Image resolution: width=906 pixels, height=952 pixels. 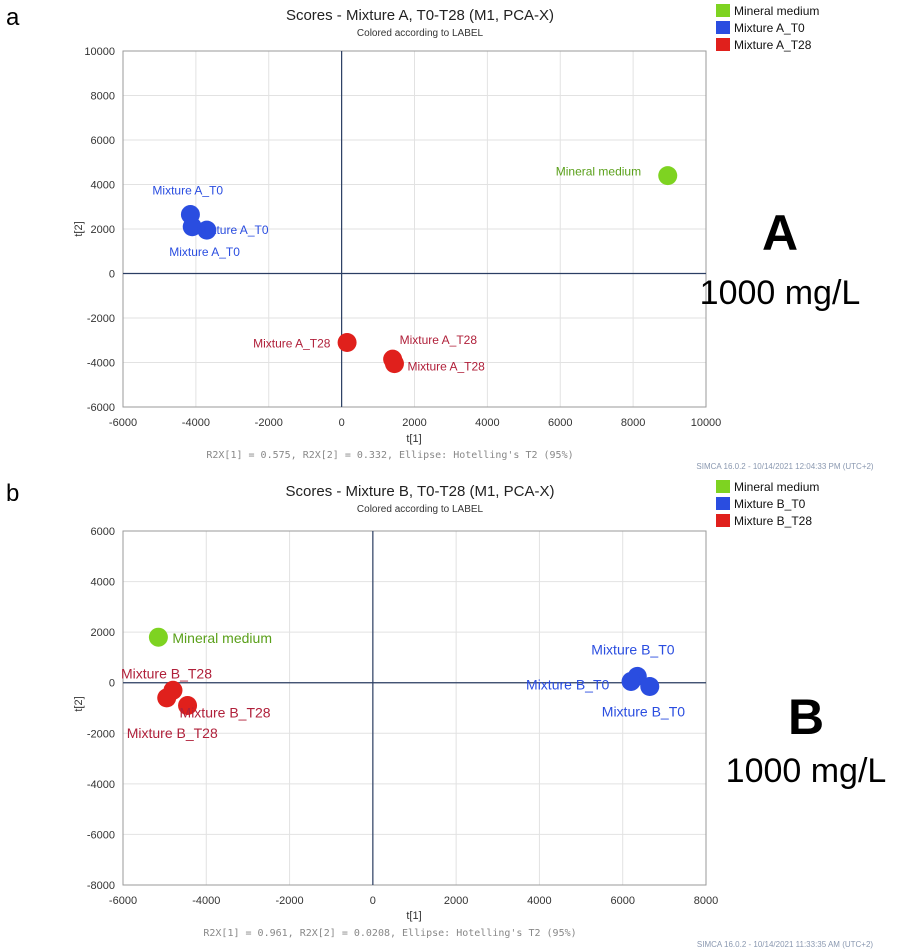 I want to click on legend-label: Mixture B_T0, so click(x=770, y=504).